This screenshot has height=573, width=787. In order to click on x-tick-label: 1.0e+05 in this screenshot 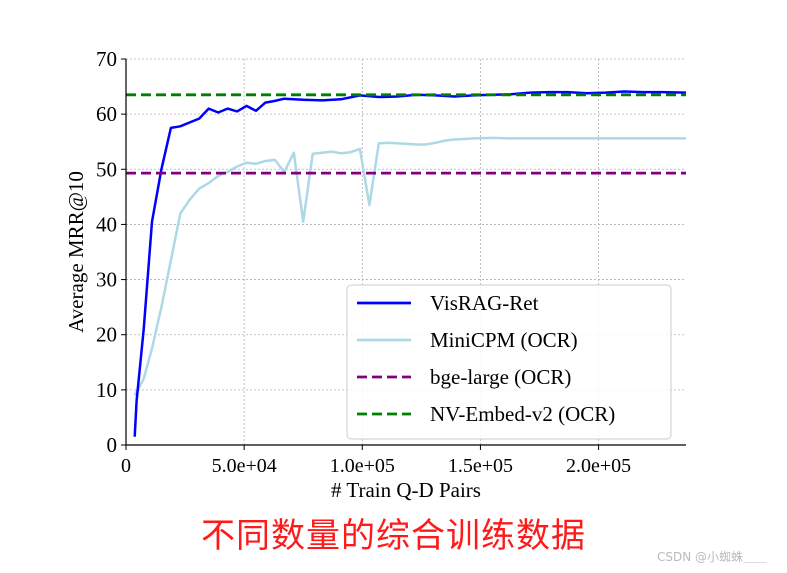, I will do `click(362, 466)`.